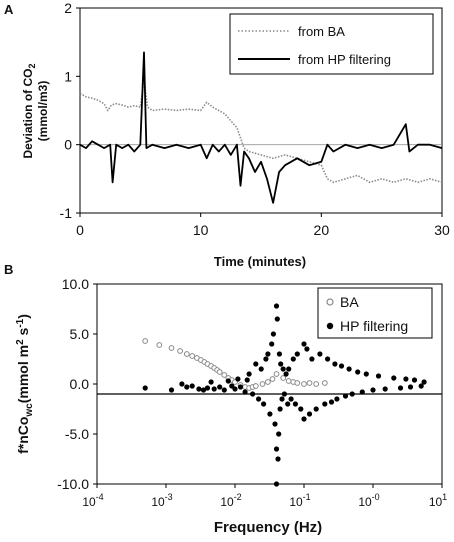 Image resolution: width=454 pixels, height=542 pixels. Describe the element at coordinates (29, 110) in the screenshot. I see `svg-text: Deviation of CO2` at that location.